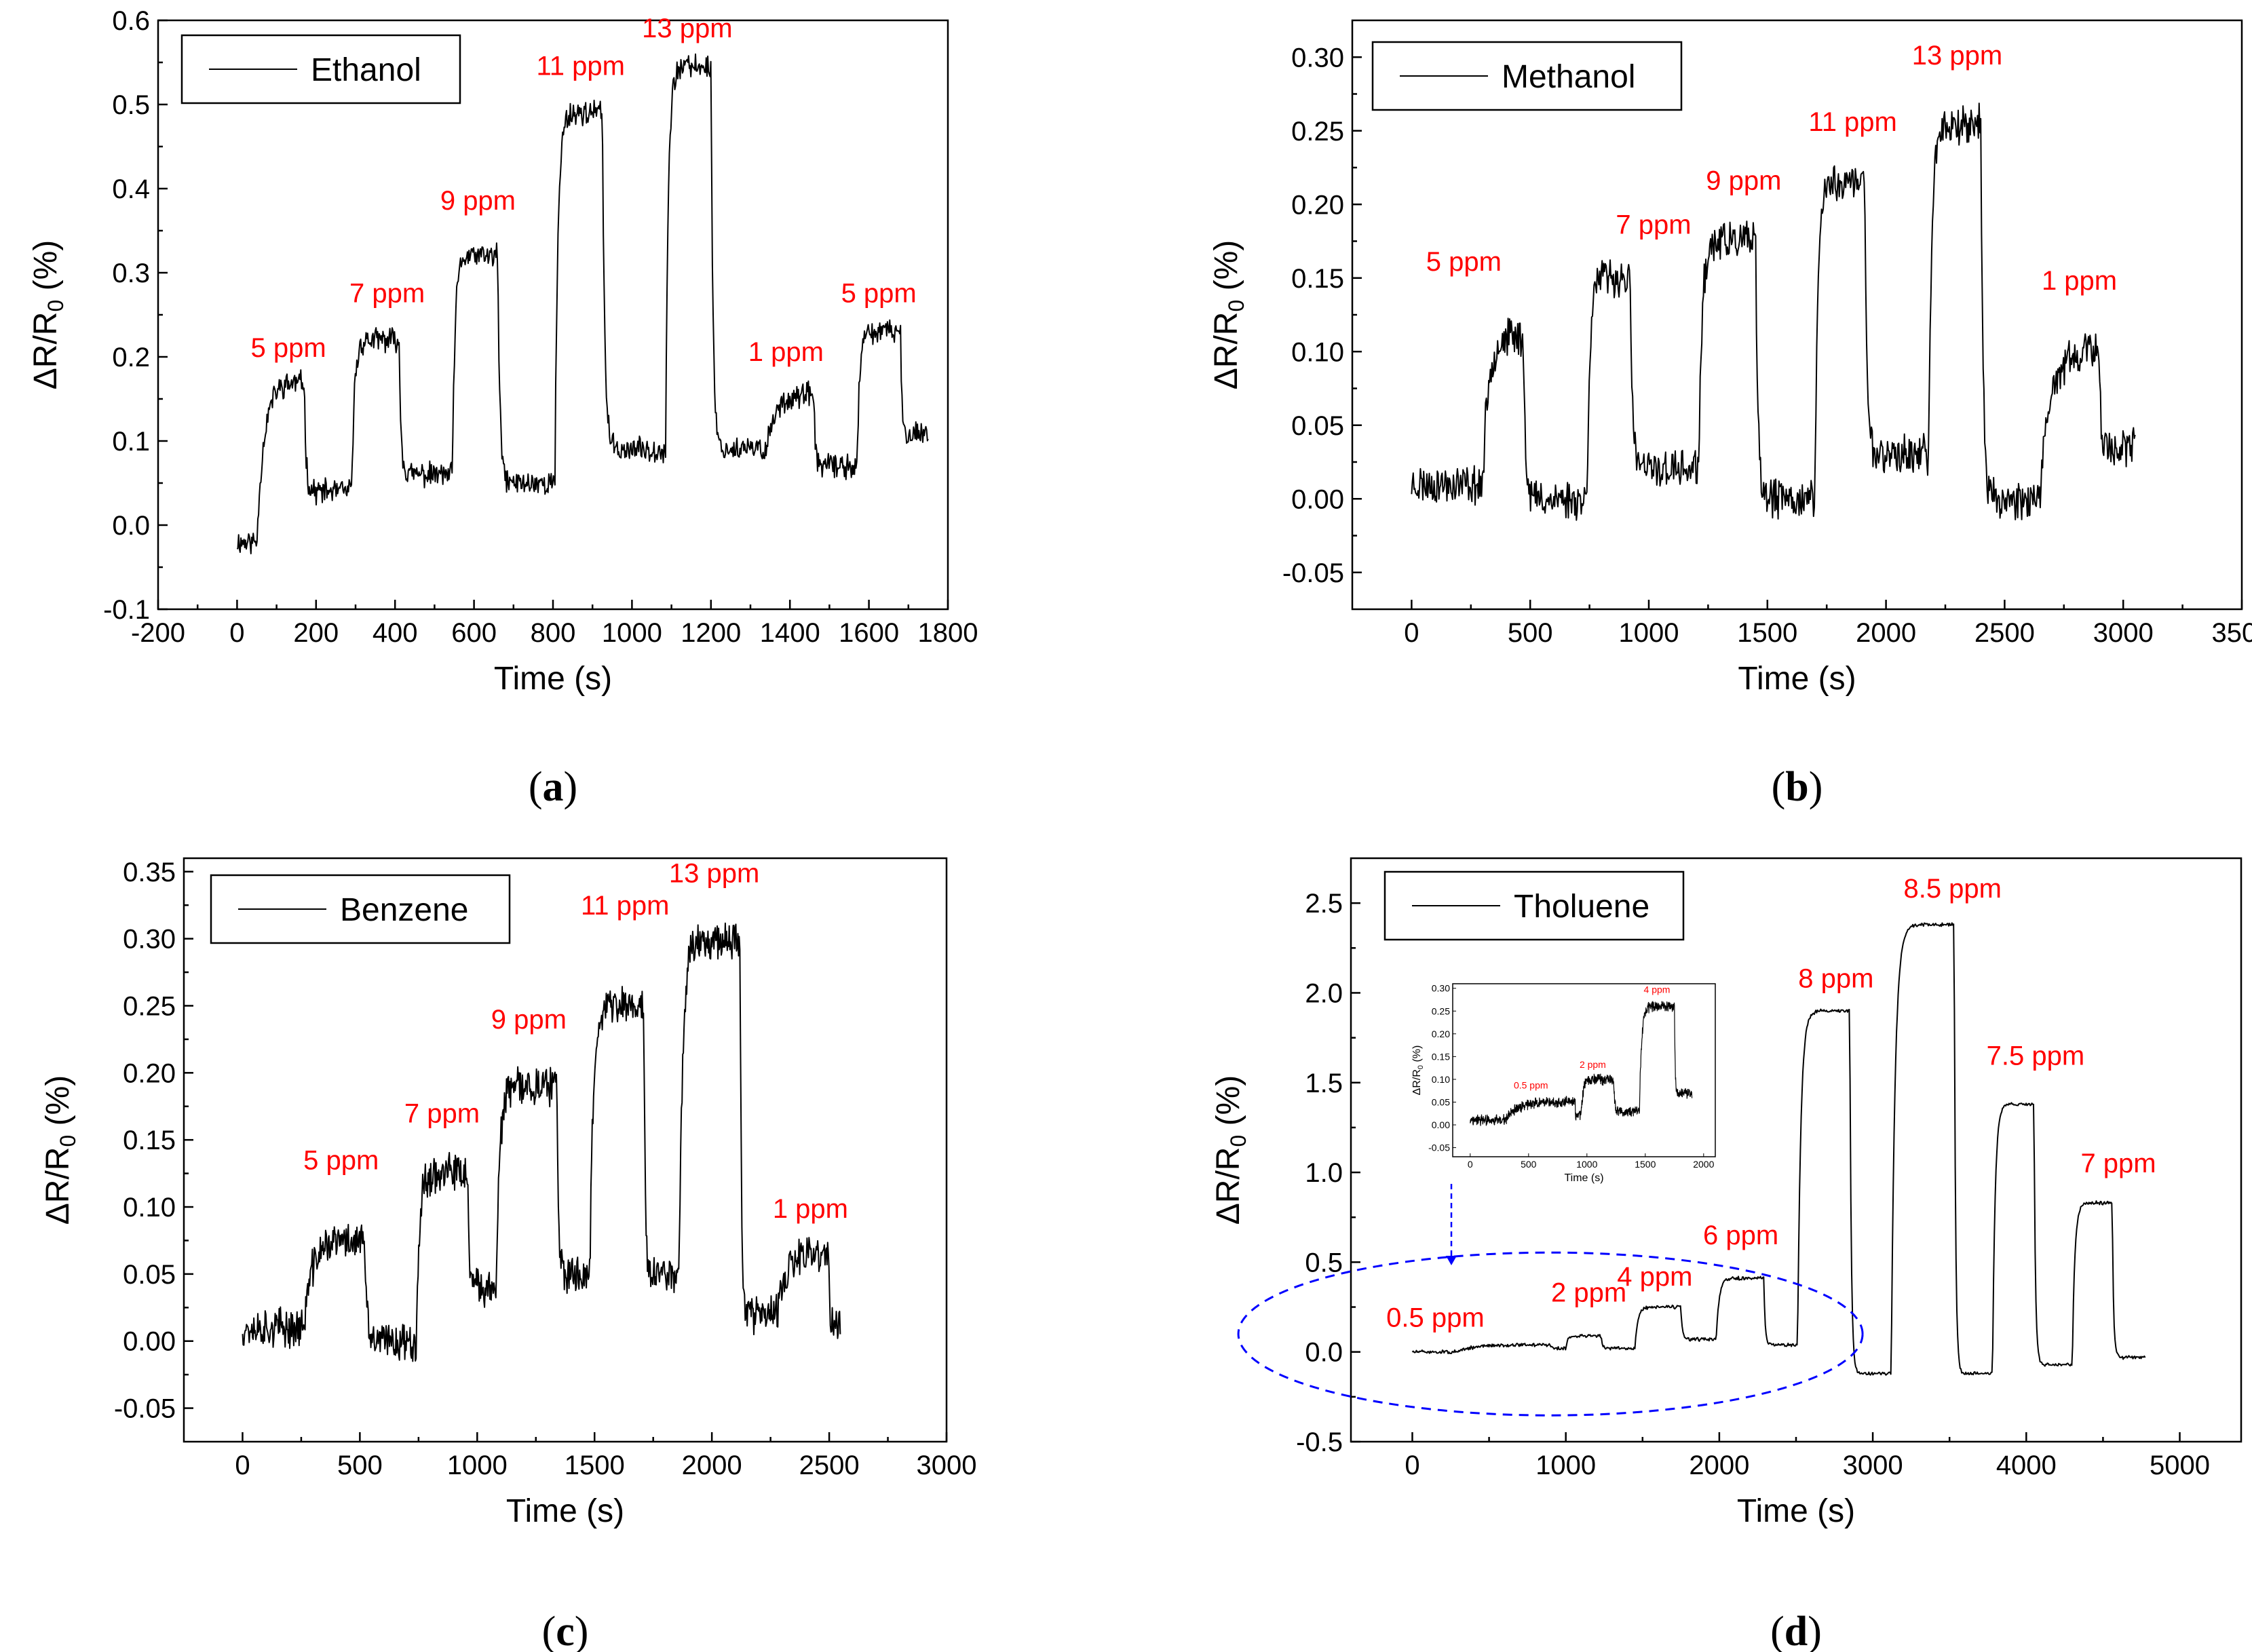 The image size is (2252, 1652). Describe the element at coordinates (131, 273) in the screenshot. I see `y-tick-label: 0.3` at that location.